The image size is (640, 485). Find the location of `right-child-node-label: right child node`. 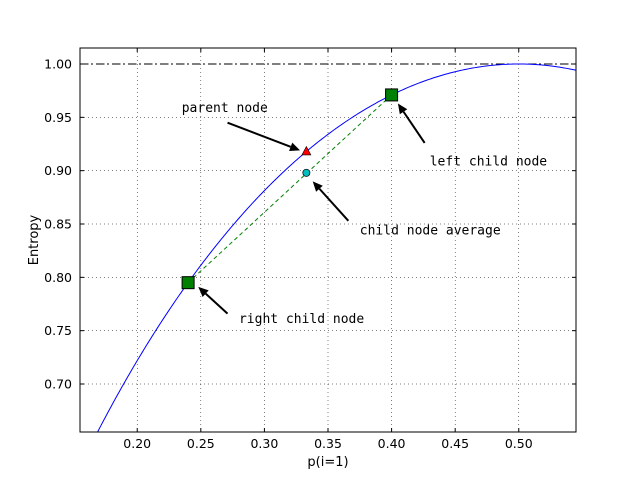

right-child-node-label: right child node is located at coordinates (301, 319).